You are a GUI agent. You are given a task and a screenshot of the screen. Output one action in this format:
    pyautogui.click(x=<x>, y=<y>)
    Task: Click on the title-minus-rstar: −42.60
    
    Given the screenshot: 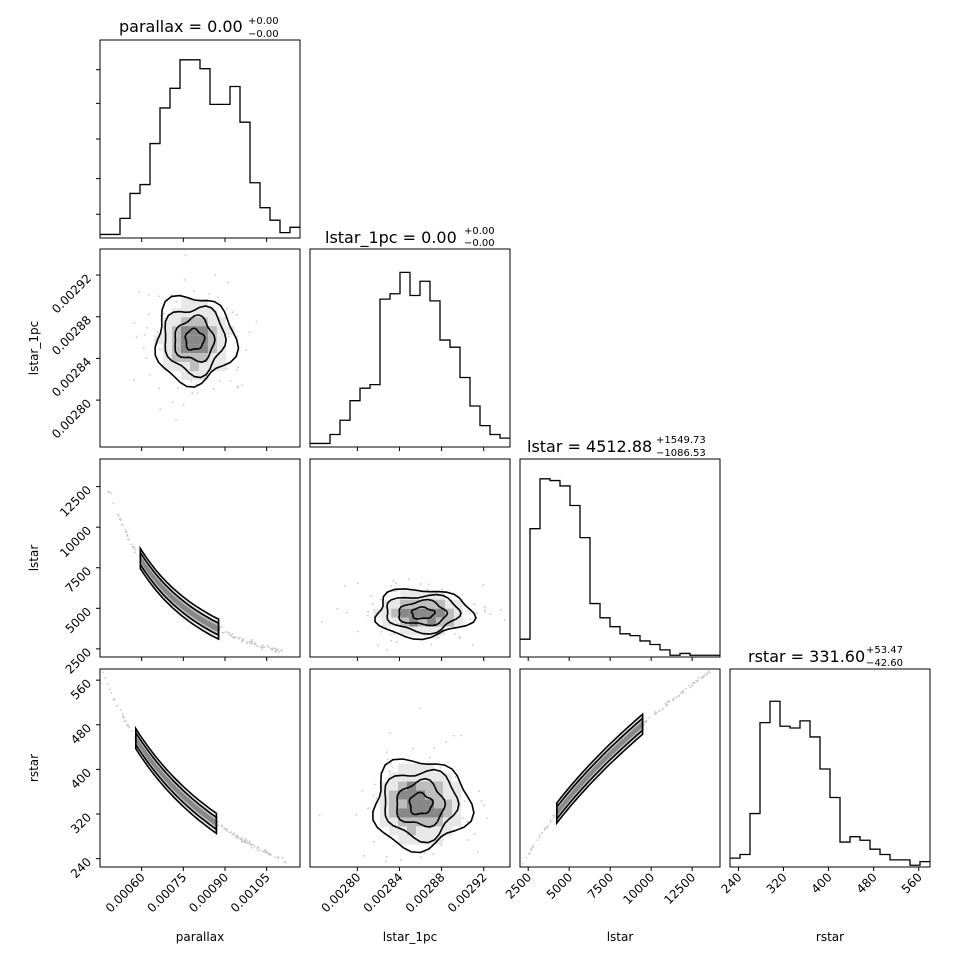 What is the action you would take?
    pyautogui.click(x=884, y=663)
    